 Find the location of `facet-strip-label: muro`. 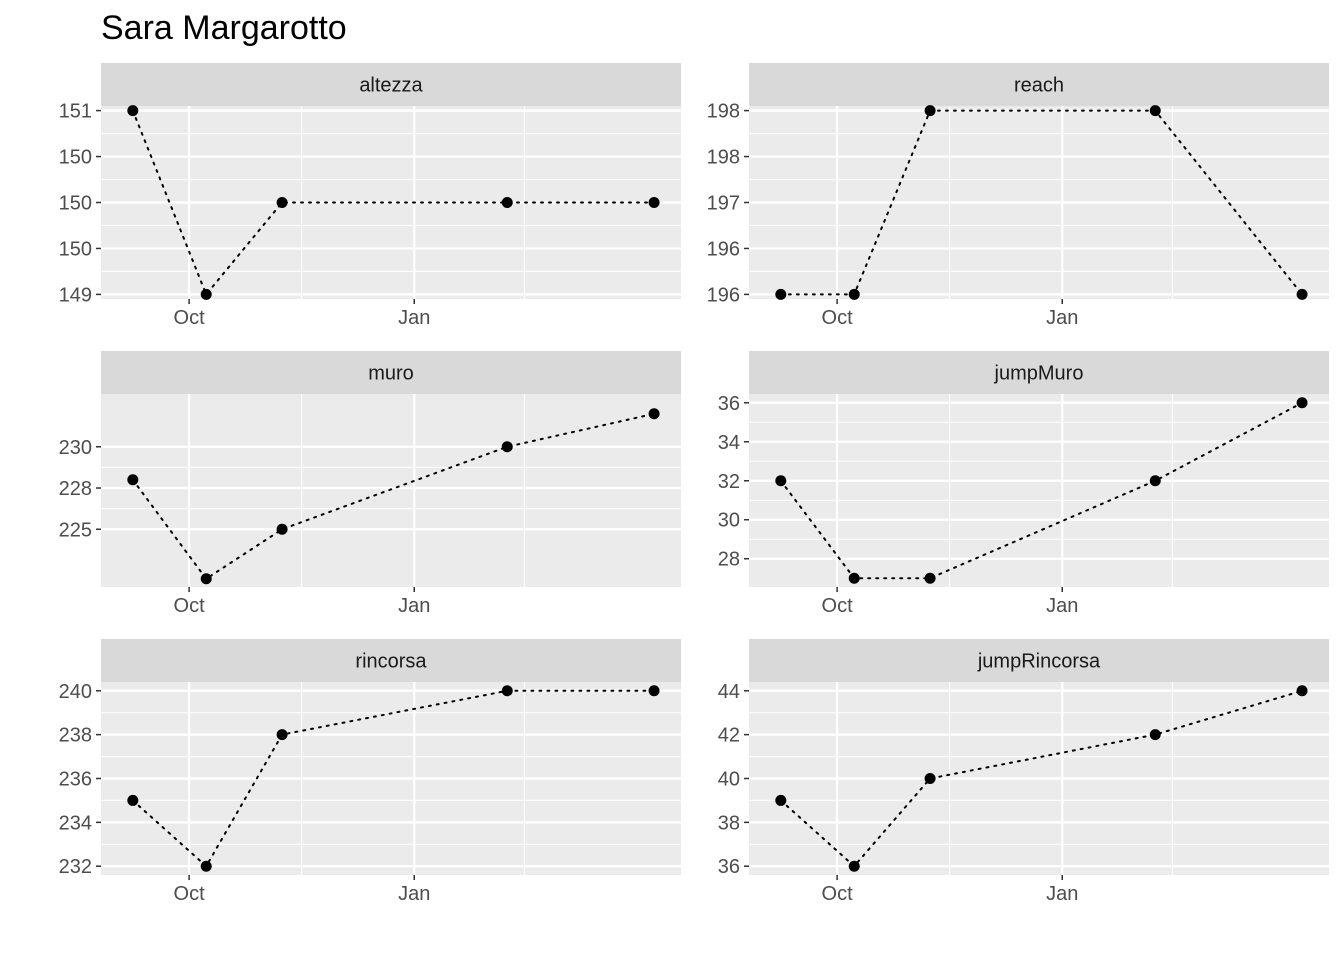

facet-strip-label: muro is located at coordinates (391, 374).